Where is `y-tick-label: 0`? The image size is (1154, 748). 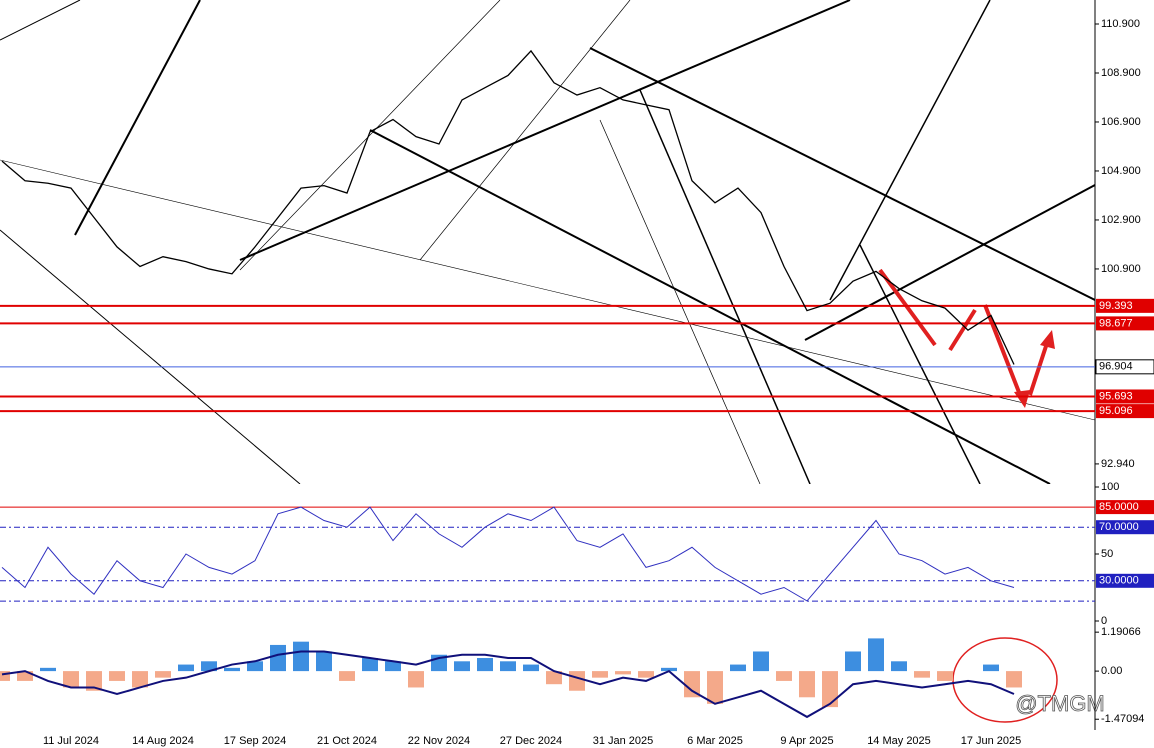
y-tick-label: 0 is located at coordinates (1104, 621).